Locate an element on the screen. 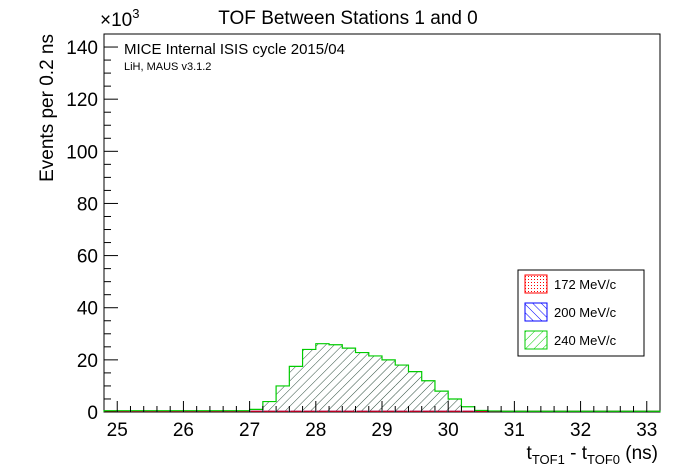 The height and width of the screenshot is (472, 696). x-axis-ticks: 25 26 27 28 29 30 31 32 33 is located at coordinates (382, 421).